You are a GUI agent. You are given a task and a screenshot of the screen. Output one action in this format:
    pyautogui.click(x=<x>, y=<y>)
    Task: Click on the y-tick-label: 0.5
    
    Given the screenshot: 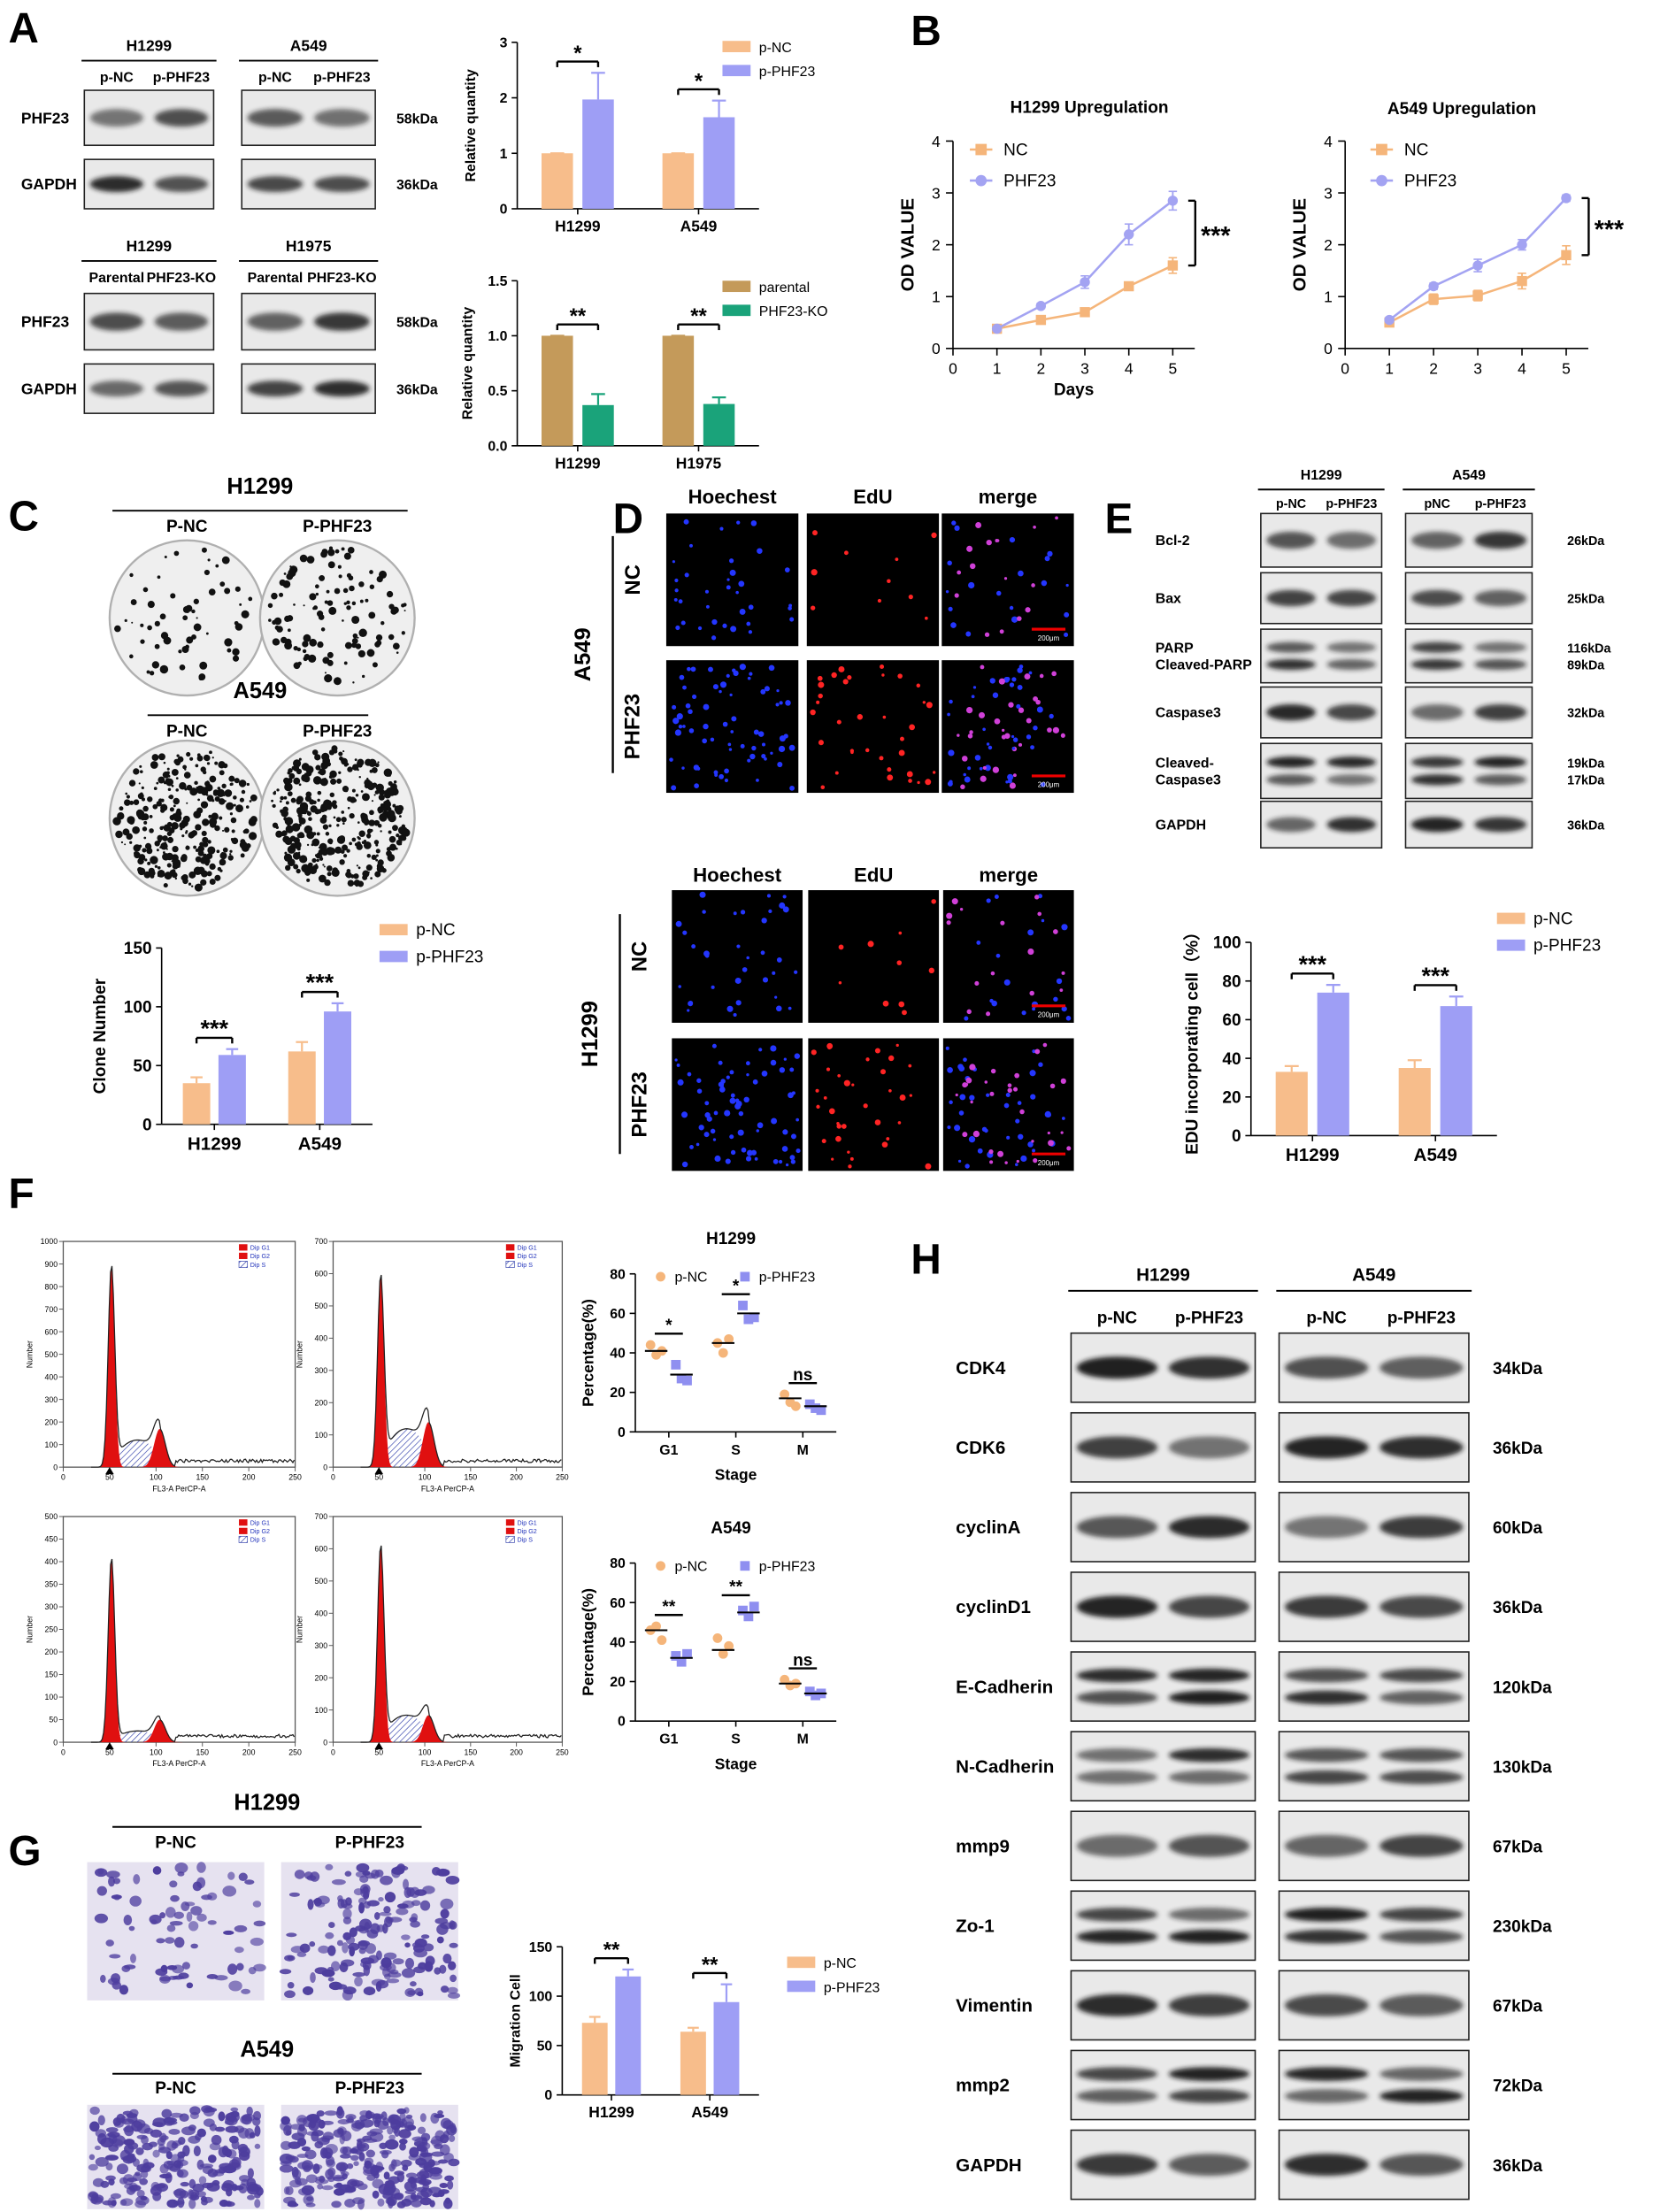 What is the action you would take?
    pyautogui.click(x=497, y=392)
    